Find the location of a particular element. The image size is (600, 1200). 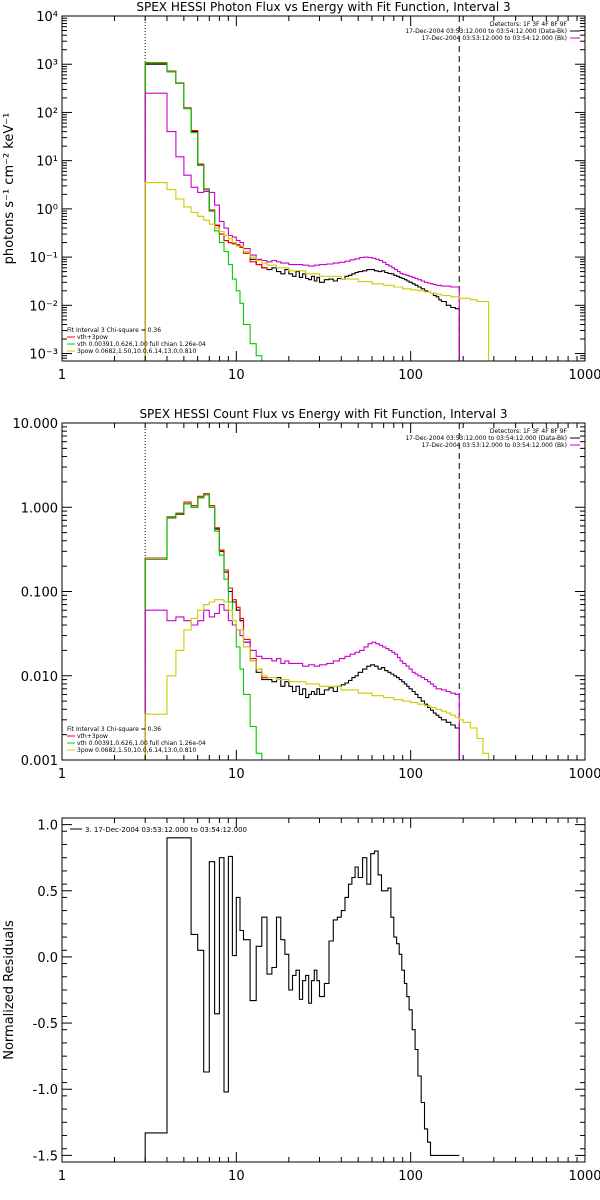

y-tick-label: 0.0 is located at coordinates (47, 958).